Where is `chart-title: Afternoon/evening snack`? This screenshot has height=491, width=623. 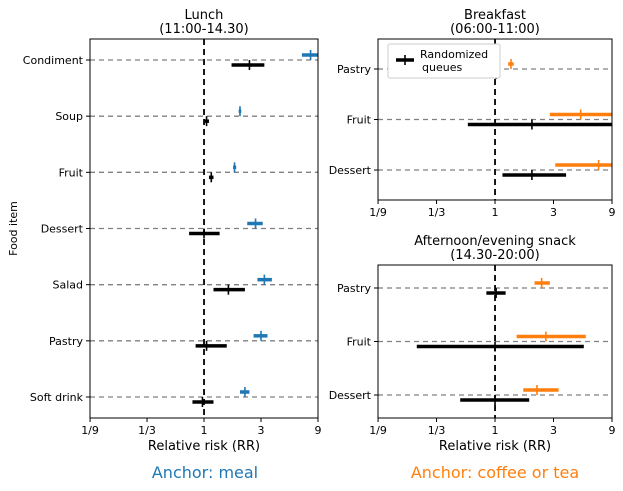
chart-title: Afternoon/evening snack is located at coordinates (495, 241).